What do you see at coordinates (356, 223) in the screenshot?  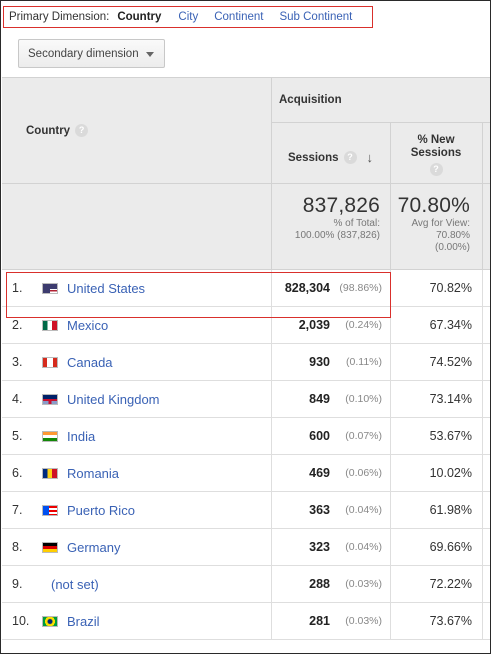 I see `totals-sessions-caption: % of Total:` at bounding box center [356, 223].